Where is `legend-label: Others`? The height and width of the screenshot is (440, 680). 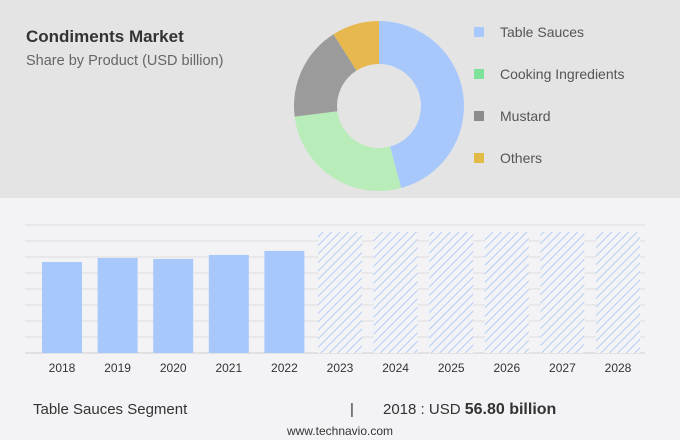
legend-label: Others is located at coordinates (521, 158).